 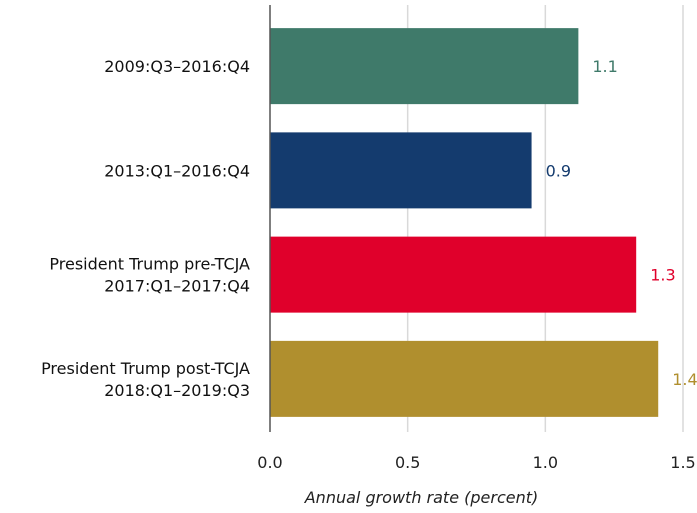 I want to click on category-label: President Trump pre-TCJA 2017:Q1–2017:Q4, so click(x=149, y=275).